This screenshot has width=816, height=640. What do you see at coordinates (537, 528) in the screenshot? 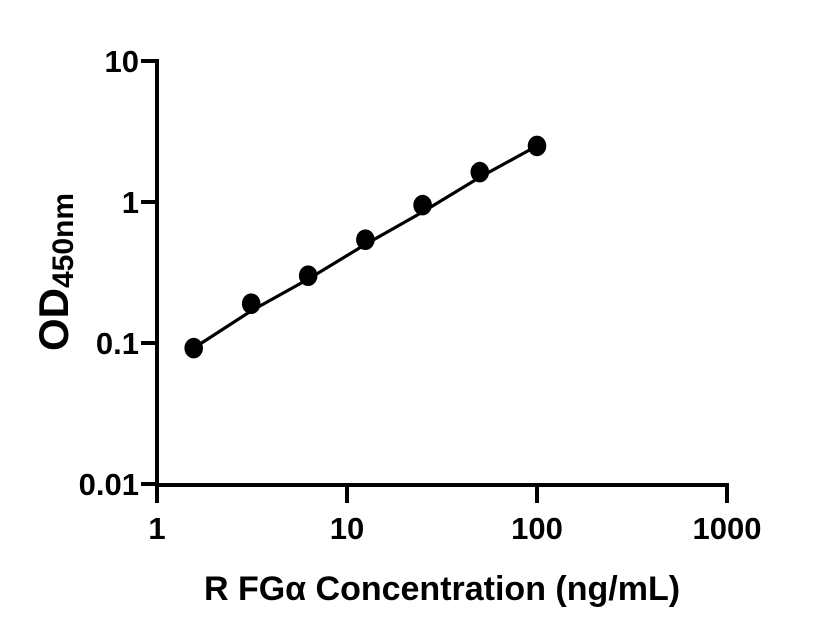
I see `x-tick-label: 100` at bounding box center [537, 528].